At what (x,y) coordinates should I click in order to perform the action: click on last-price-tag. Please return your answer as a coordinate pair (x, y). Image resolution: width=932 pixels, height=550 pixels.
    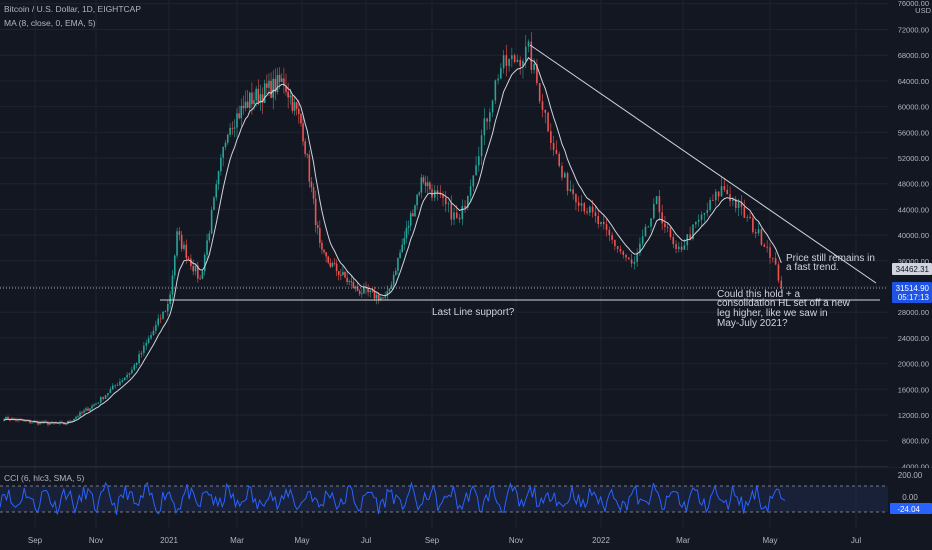
    Looking at the image, I should click on (912, 269).